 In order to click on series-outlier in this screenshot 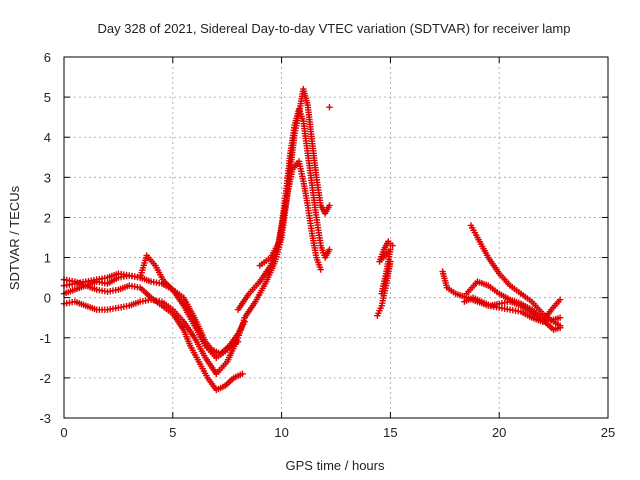, I will do `click(329, 107)`.